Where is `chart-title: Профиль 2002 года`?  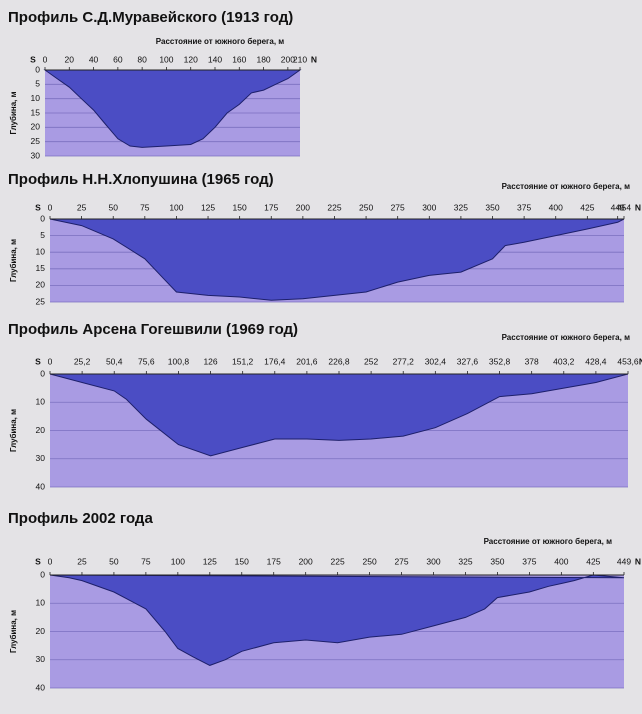 chart-title: Профиль 2002 года is located at coordinates (80, 518).